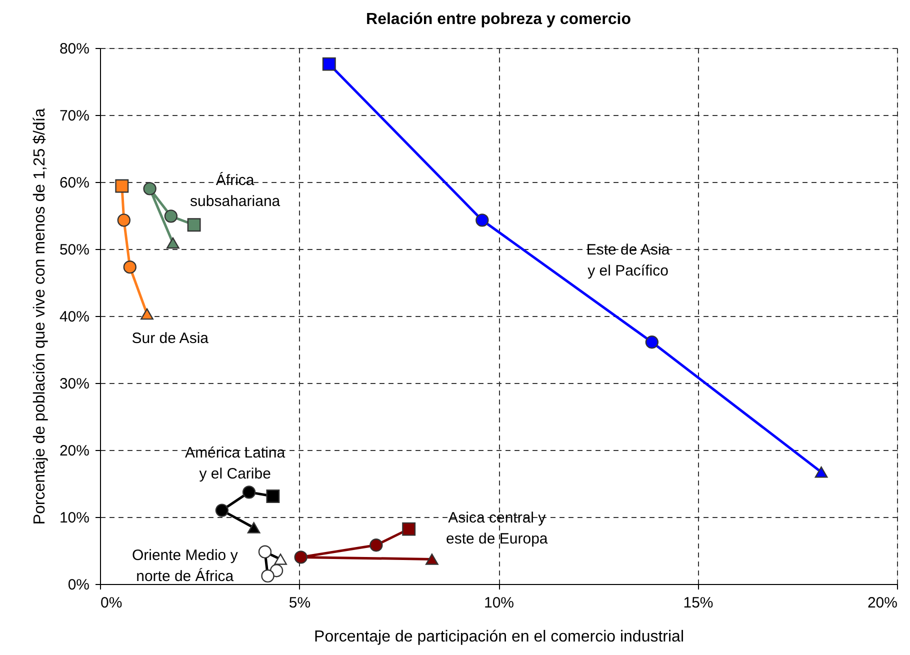 This screenshot has width=910, height=655. Describe the element at coordinates (111, 603) in the screenshot. I see `x-tick-label: 0%` at that location.